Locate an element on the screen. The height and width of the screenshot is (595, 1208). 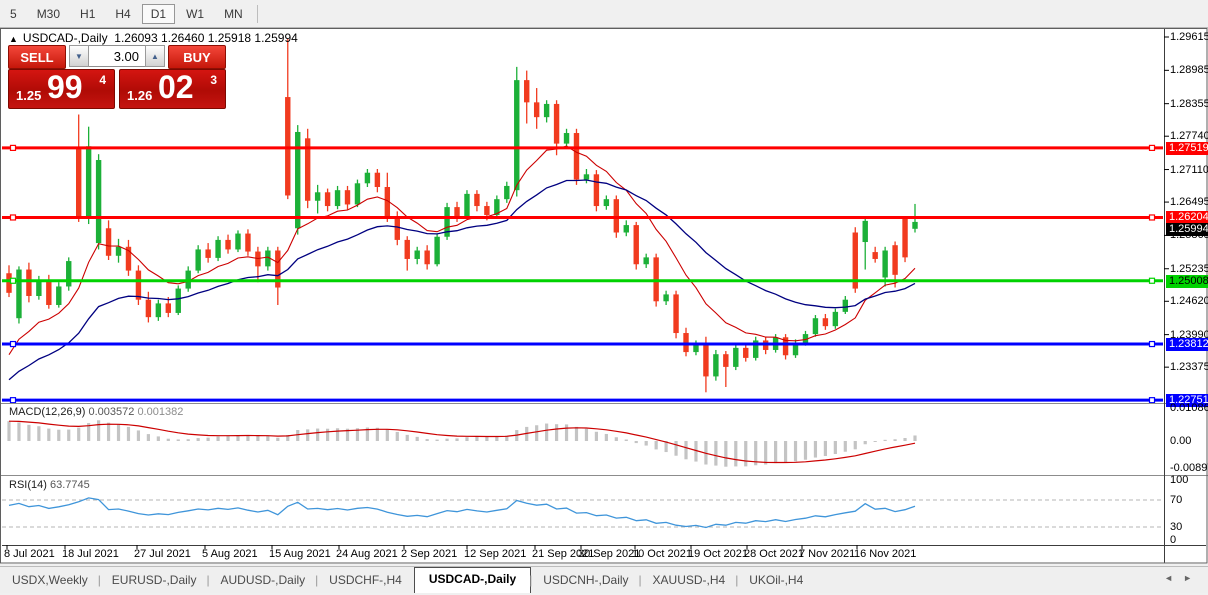
chart-tab-usdchf-h4: USDCHF-,H4 is located at coordinates (364, 581).